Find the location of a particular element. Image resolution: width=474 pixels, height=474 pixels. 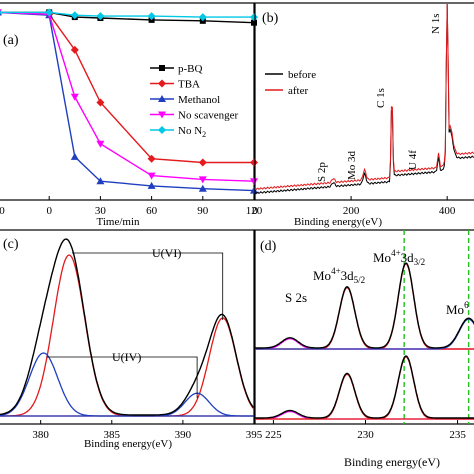

x-tick-label: 90 is located at coordinates (203, 211).